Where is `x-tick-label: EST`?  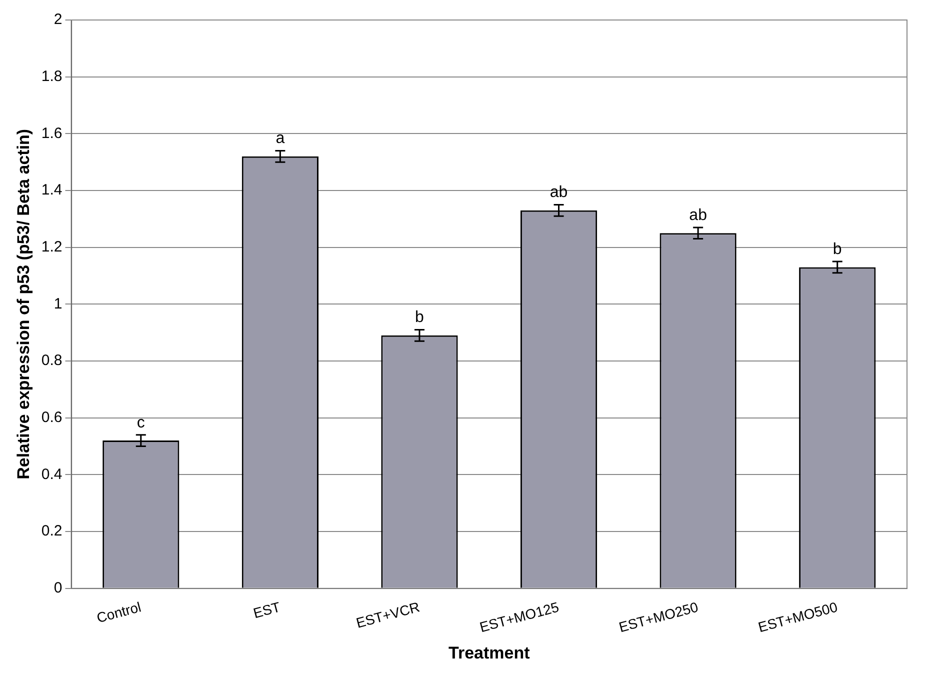 x-tick-label: EST is located at coordinates (267, 610).